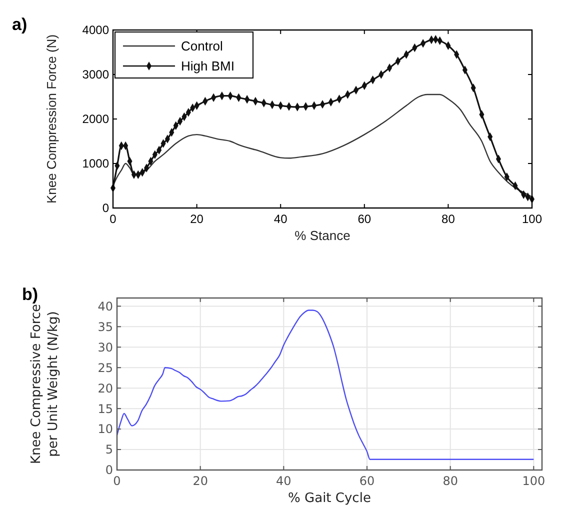 This screenshot has height=518, width=570. What do you see at coordinates (96, 30) in the screenshot?
I see `y-tick-label: 4000` at bounding box center [96, 30].